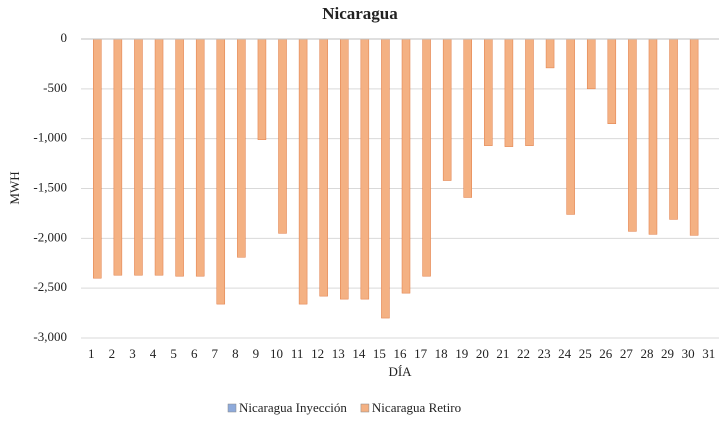  What do you see at coordinates (544, 353) in the screenshot?
I see `x-tick-label: 23` at bounding box center [544, 353].